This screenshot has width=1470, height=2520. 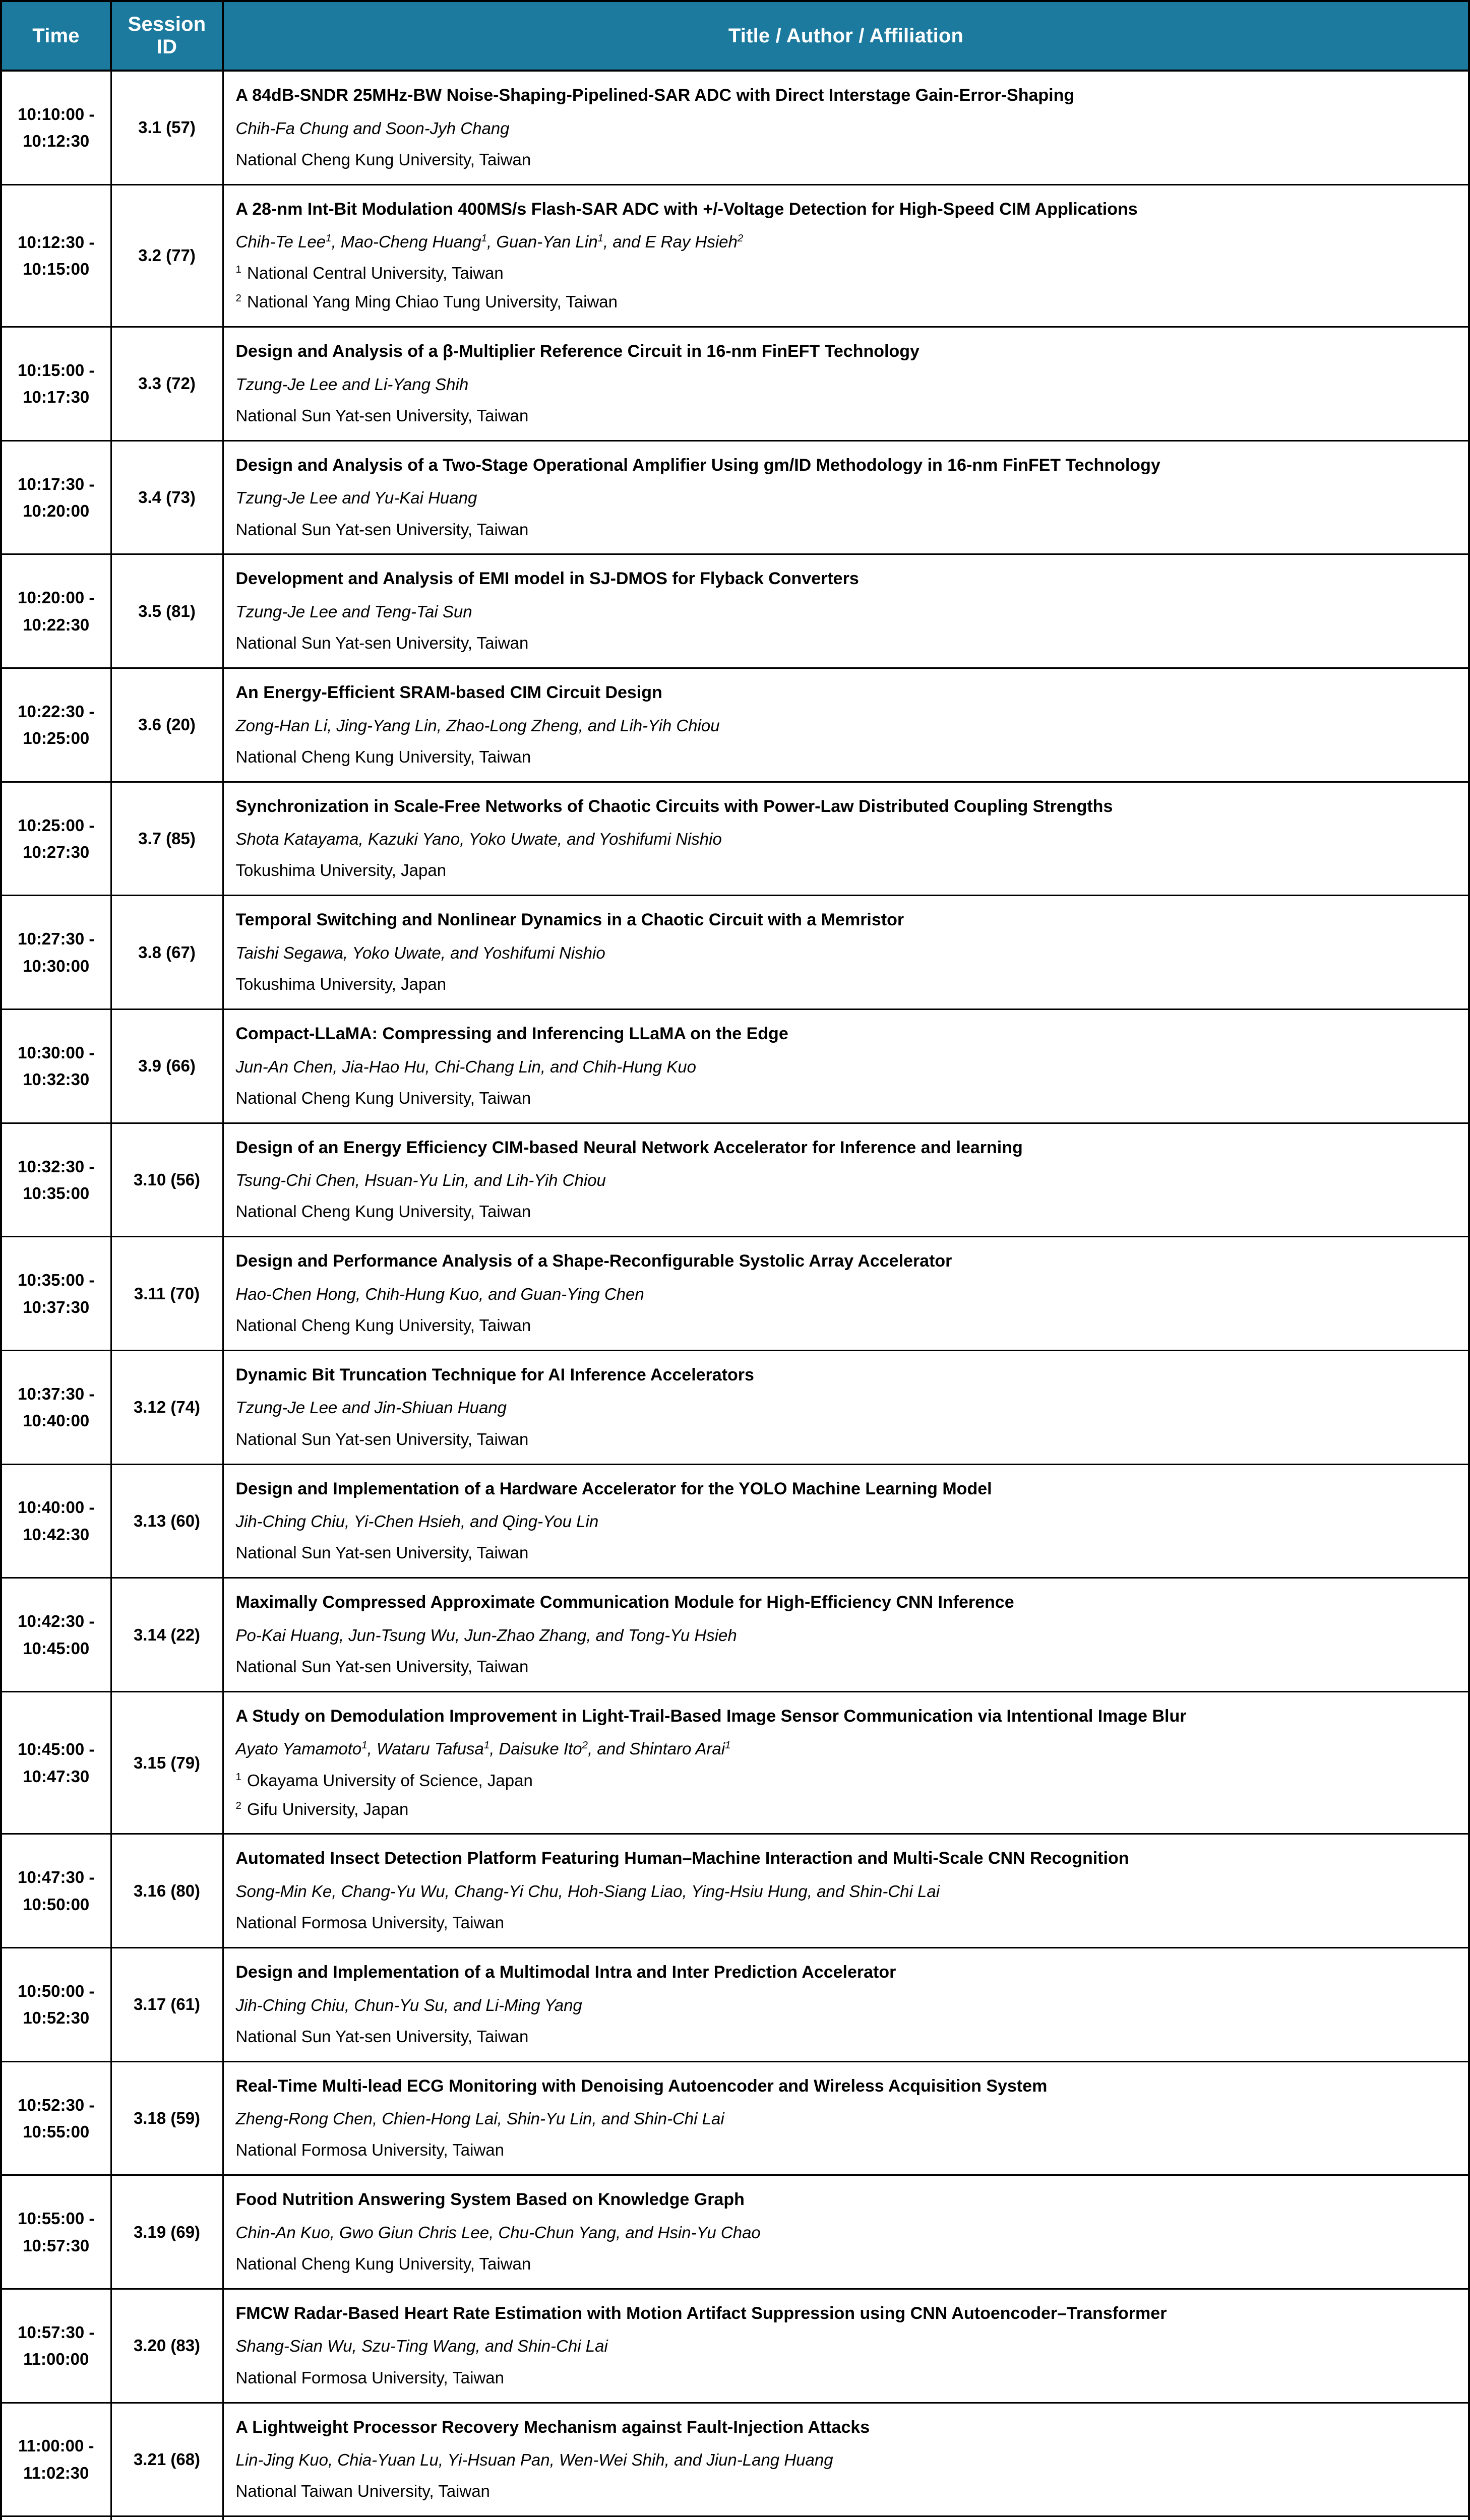 I want to click on session-id-cell: 3.6 (20), so click(x=167, y=725).